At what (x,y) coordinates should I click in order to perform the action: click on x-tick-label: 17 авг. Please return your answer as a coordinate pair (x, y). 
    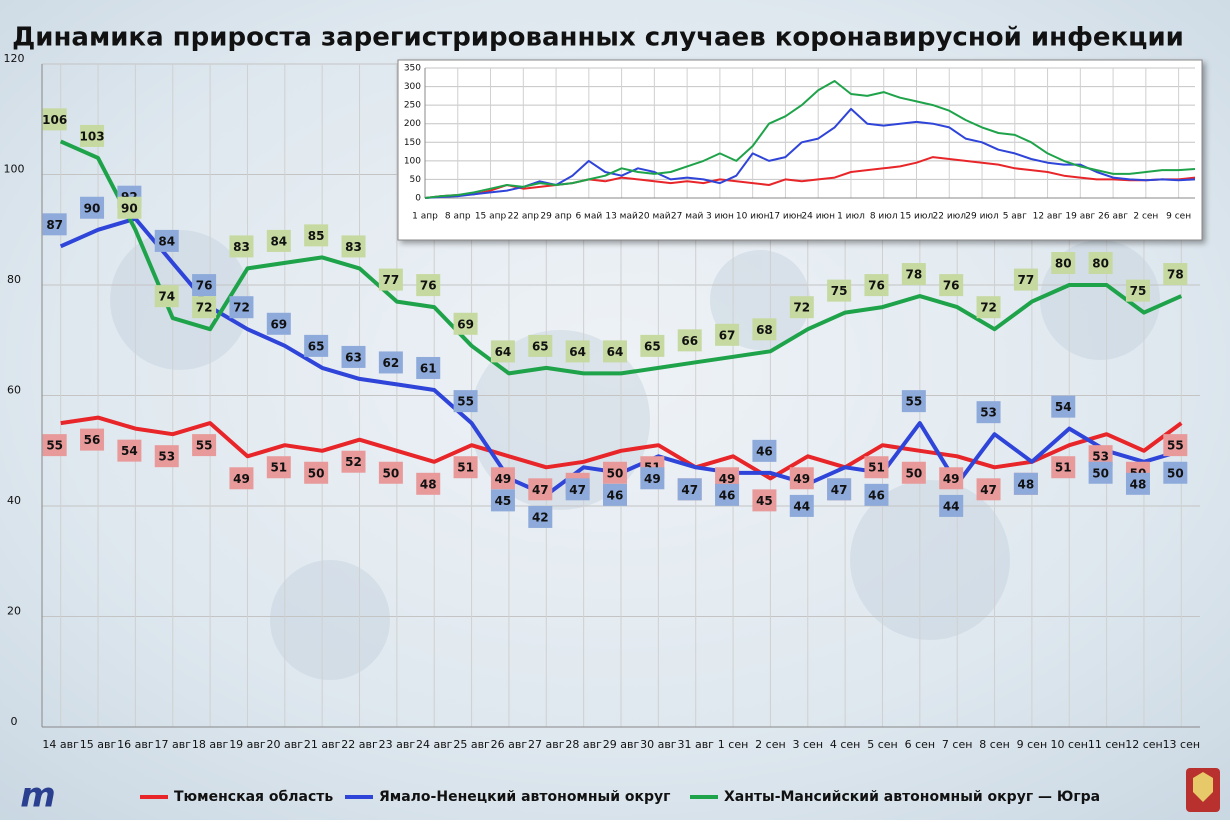
    Looking at the image, I should click on (172, 744).